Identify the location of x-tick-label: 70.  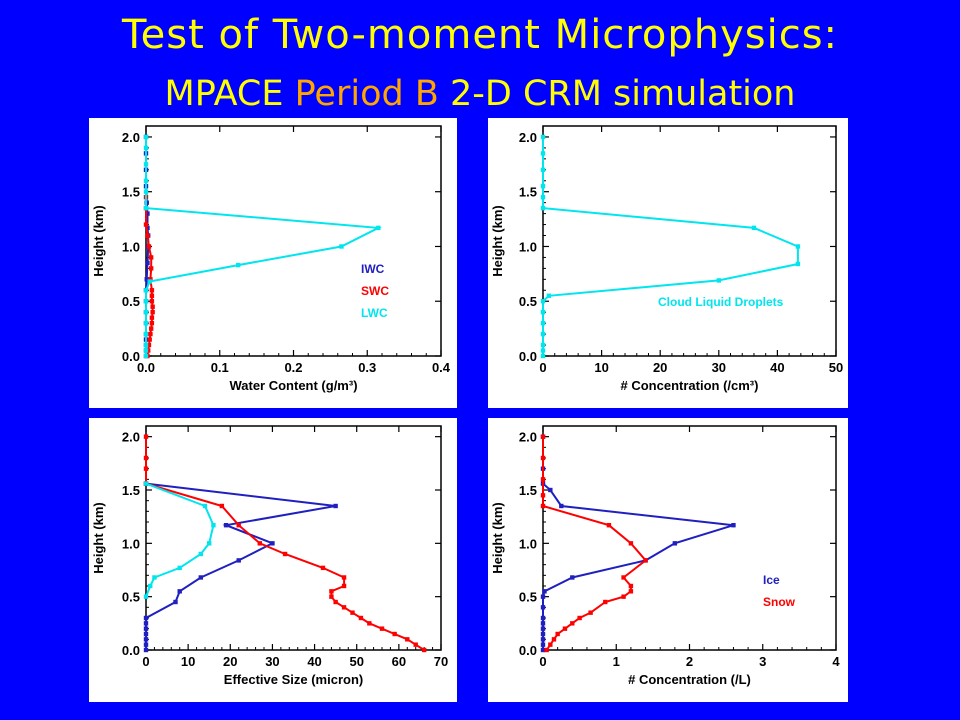
(441, 661).